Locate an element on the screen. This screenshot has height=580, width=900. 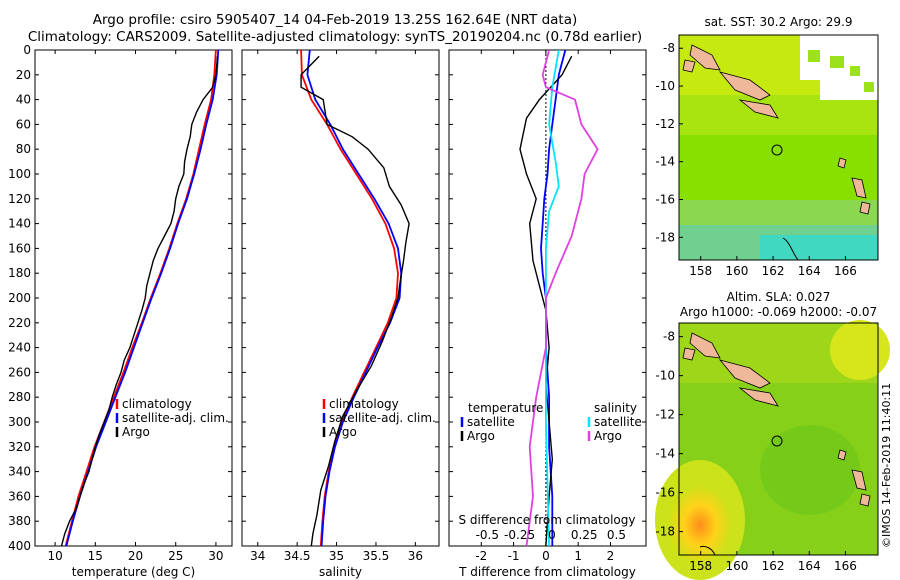
x-axis-label: T difference from climatology is located at coordinates (547, 572).